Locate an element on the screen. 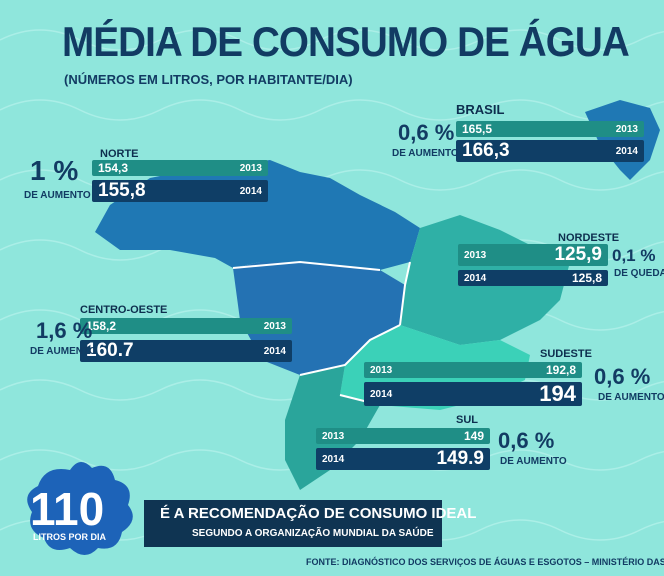 This screenshot has height=576, width=664. bar-value-brasil-2014: 166,3 is located at coordinates (486, 150).